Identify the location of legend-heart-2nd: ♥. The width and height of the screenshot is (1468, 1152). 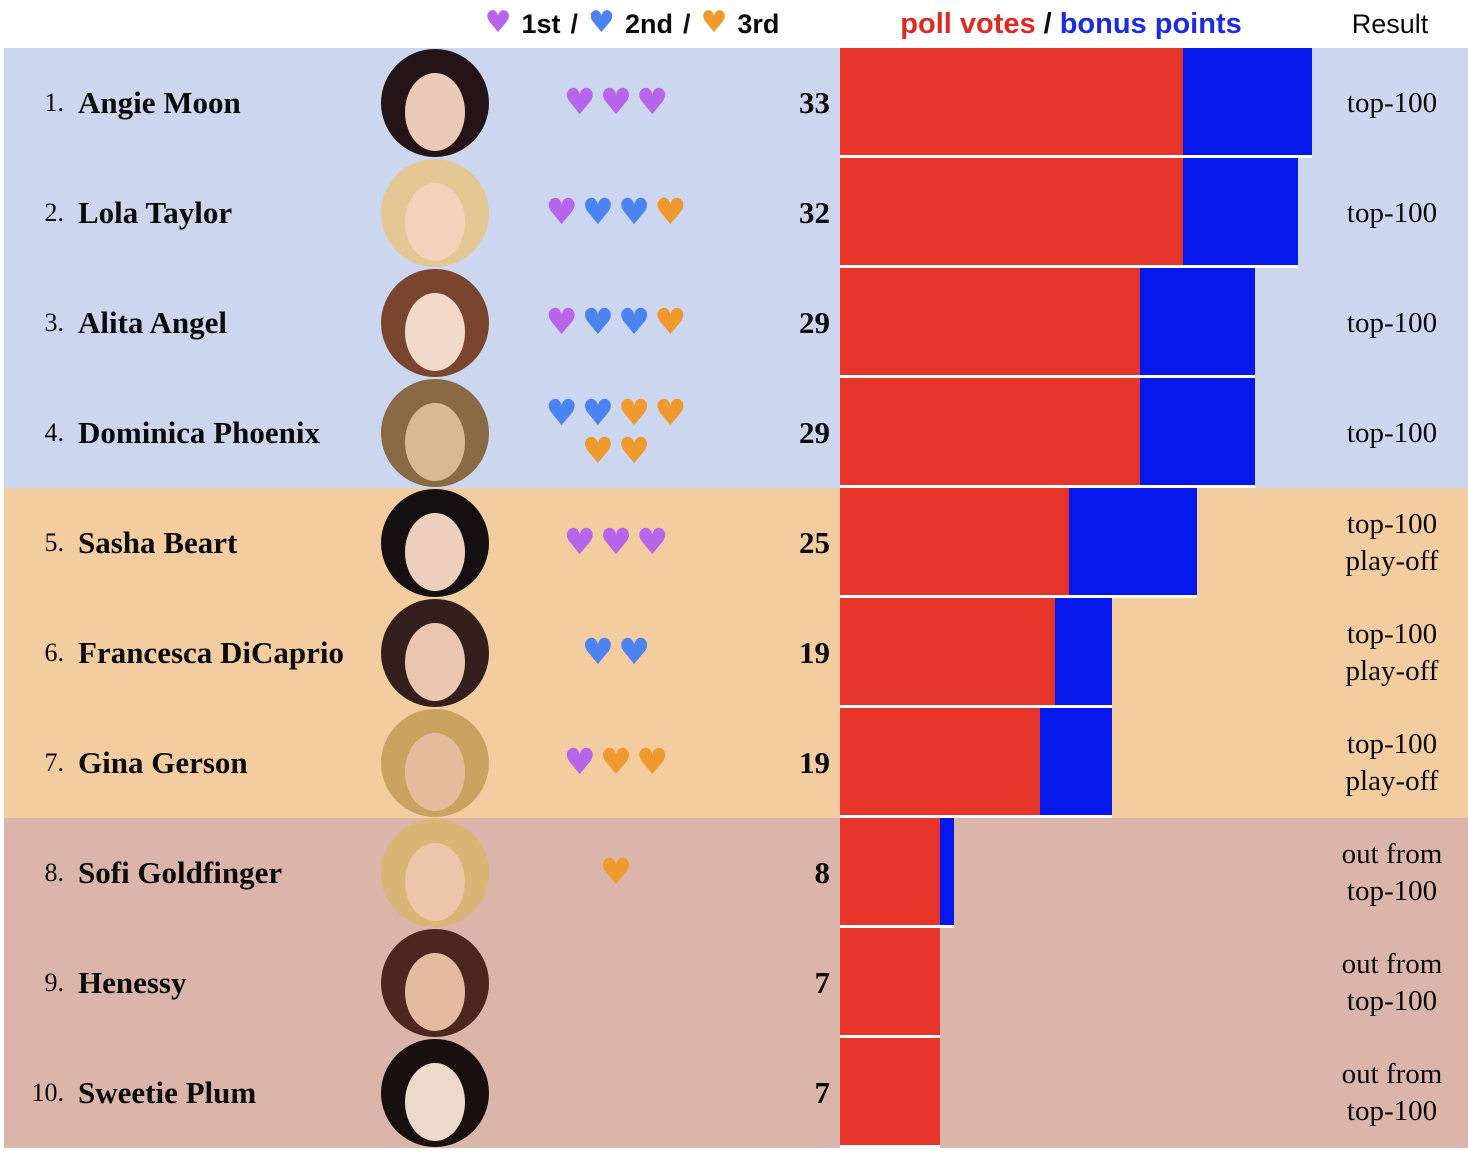
(601, 23).